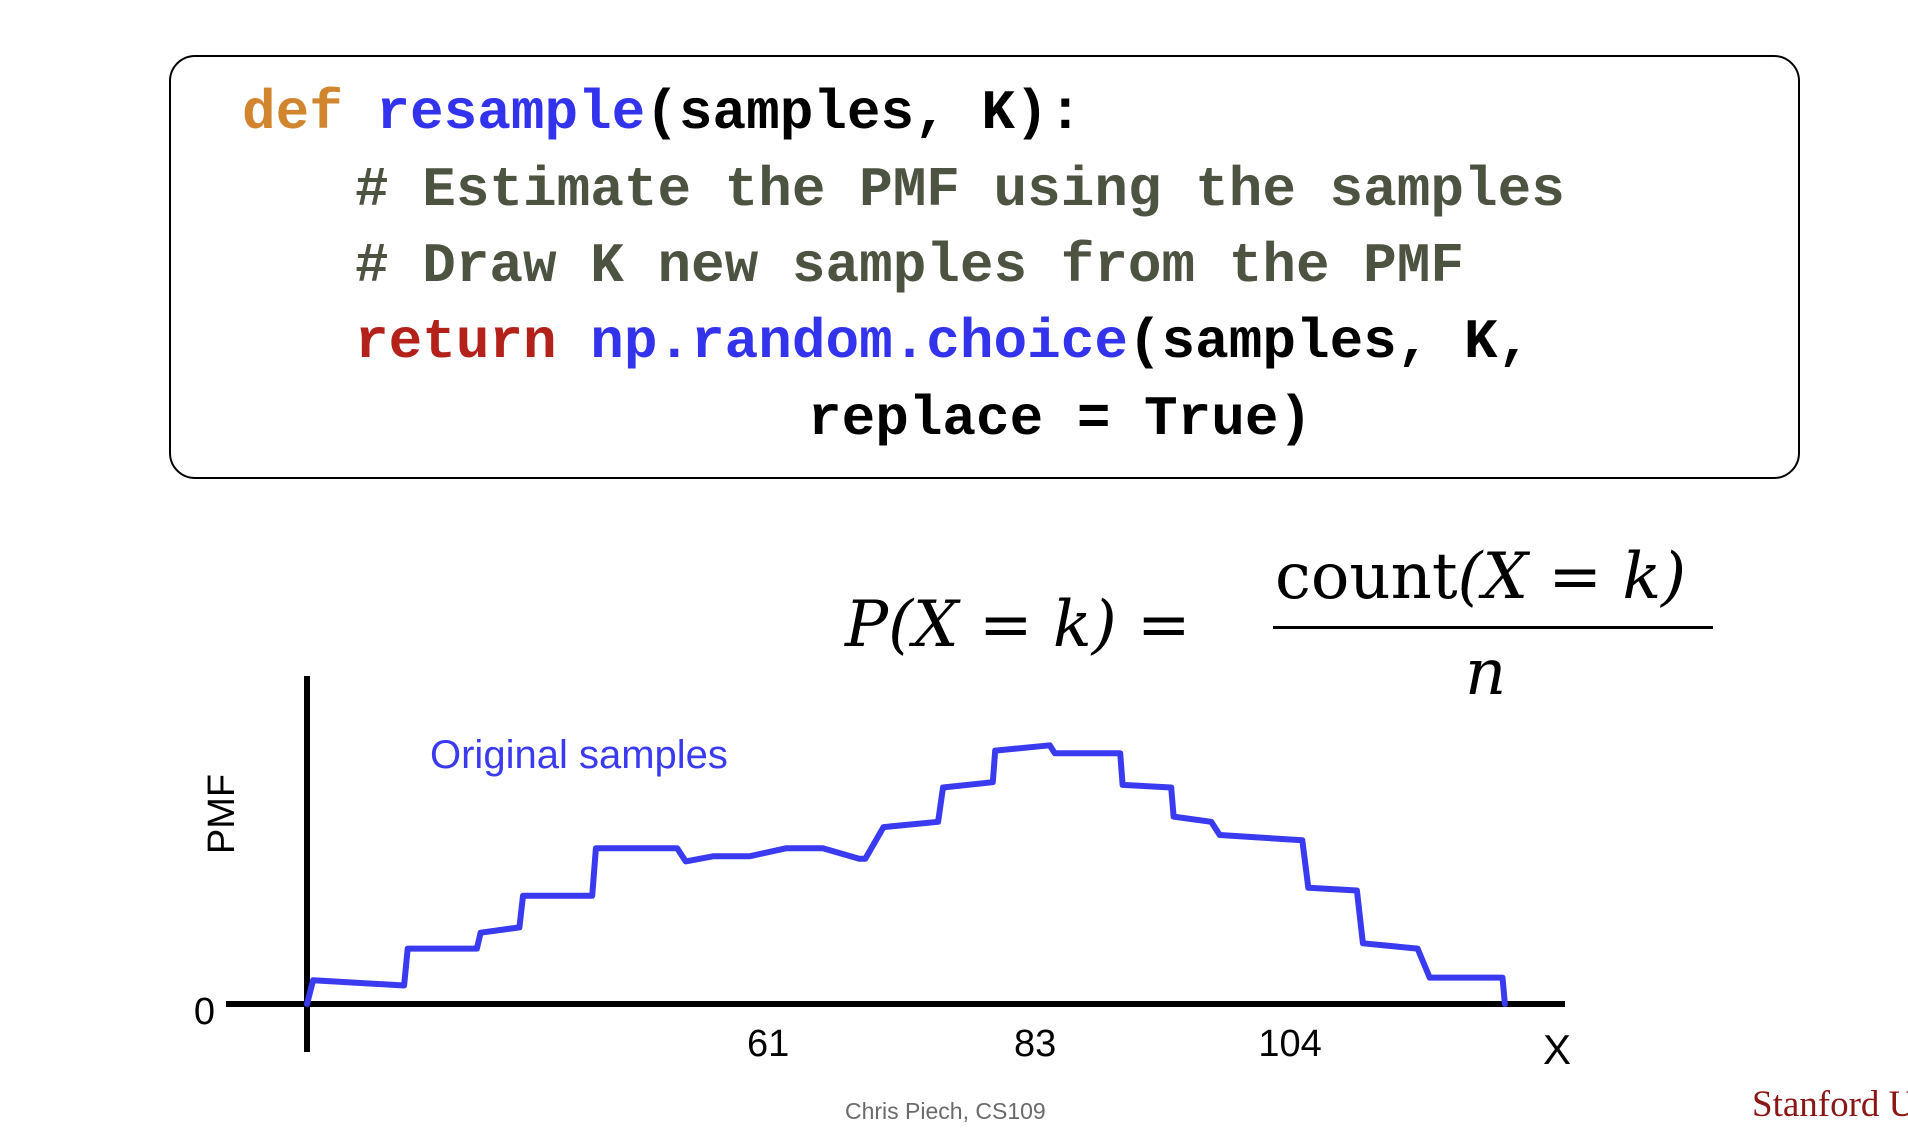  What do you see at coordinates (1493, 627) in the screenshot?
I see `fraction-bar` at bounding box center [1493, 627].